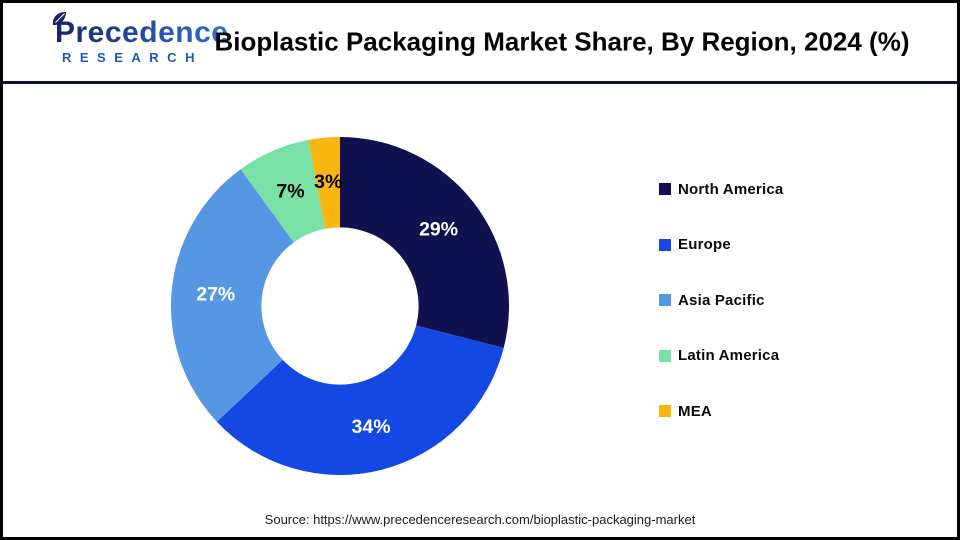  Describe the element at coordinates (665, 244) in the screenshot. I see `legend-swatch-europe` at that location.